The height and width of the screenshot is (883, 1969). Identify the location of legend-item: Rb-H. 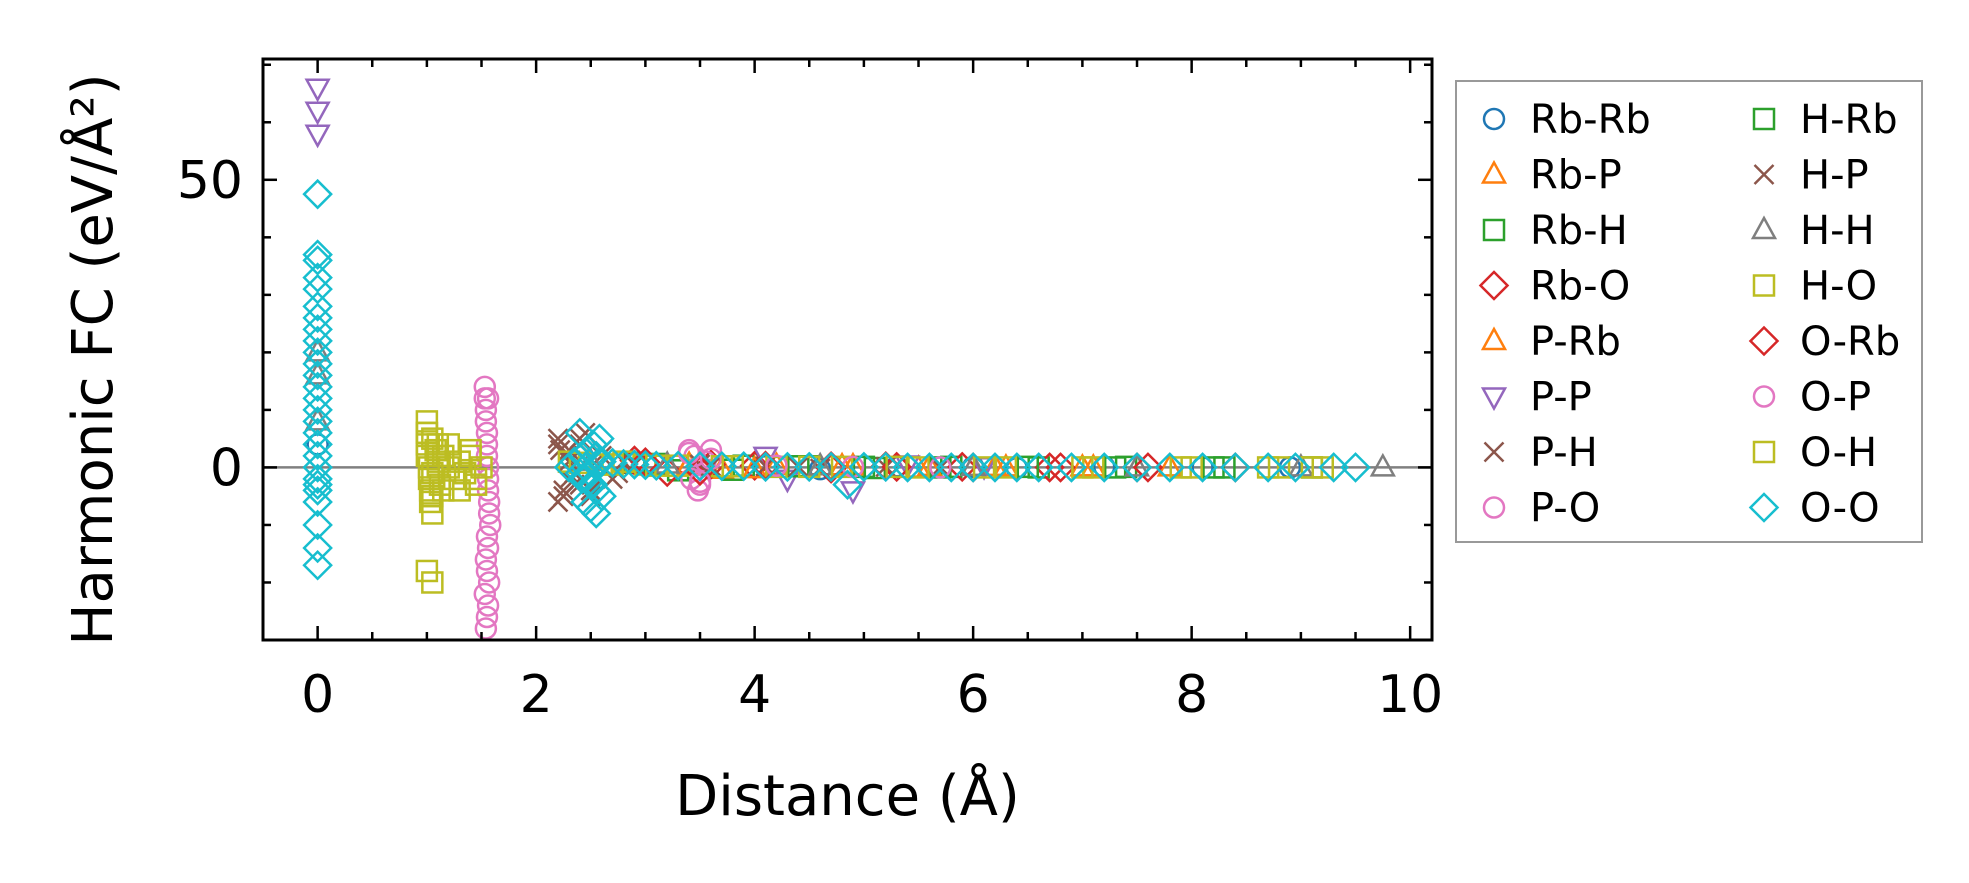
(1555, 231).